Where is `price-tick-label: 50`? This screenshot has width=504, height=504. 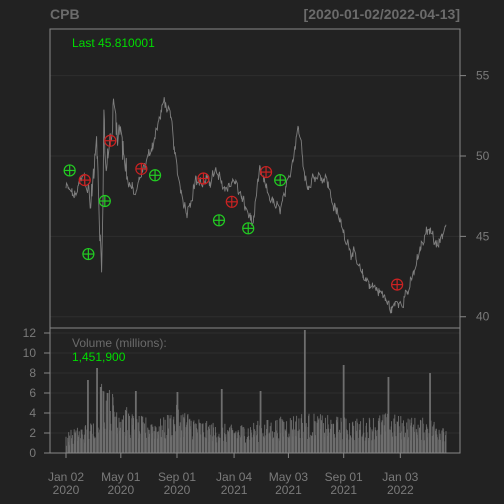 price-tick-label: 50 is located at coordinates (483, 156).